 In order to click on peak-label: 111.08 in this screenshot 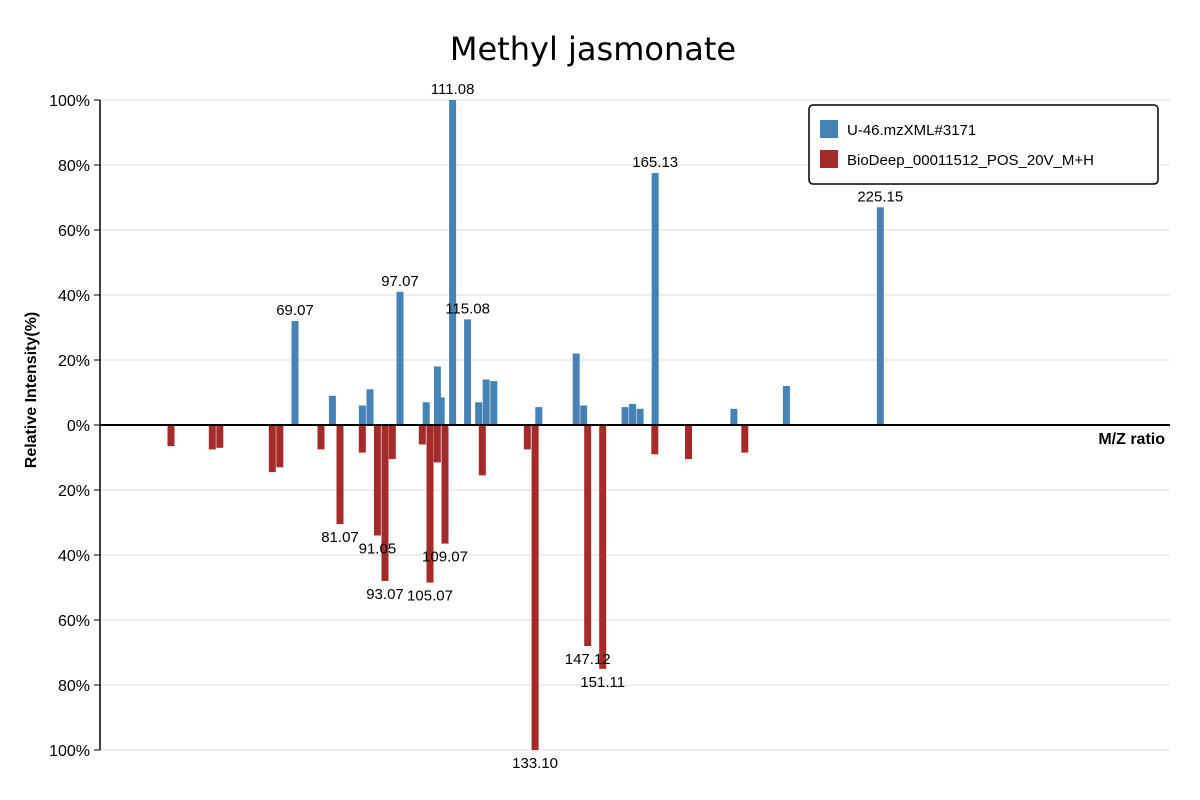, I will do `click(453, 89)`.